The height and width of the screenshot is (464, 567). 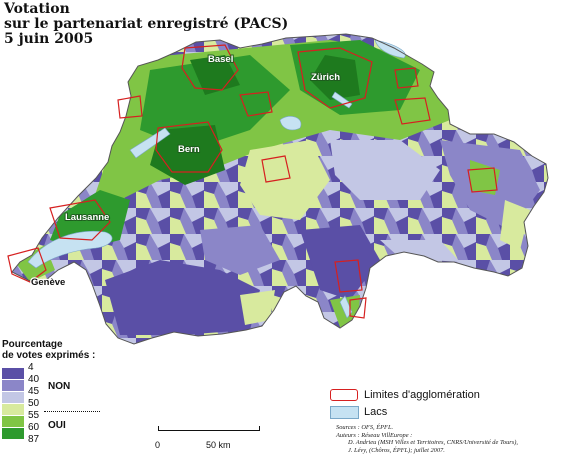 I want to click on title-line-1: Votation, so click(x=37, y=9).